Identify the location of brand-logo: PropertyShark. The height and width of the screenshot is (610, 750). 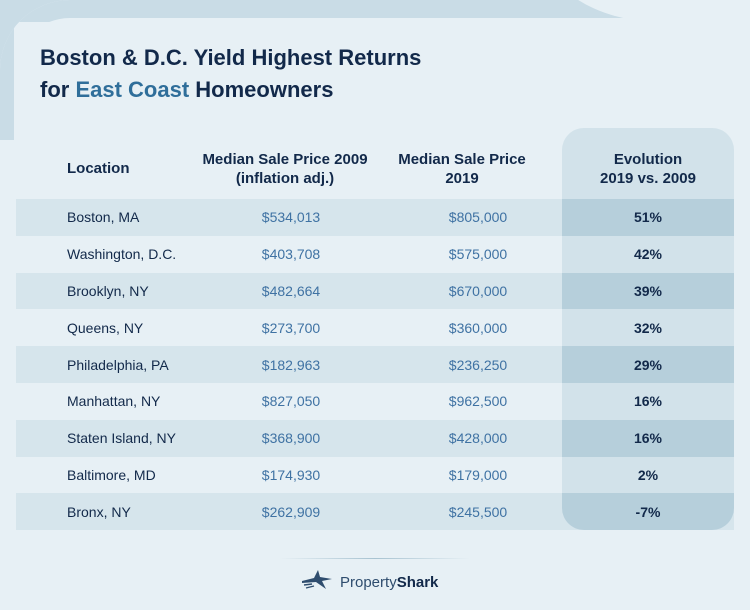
(369, 582).